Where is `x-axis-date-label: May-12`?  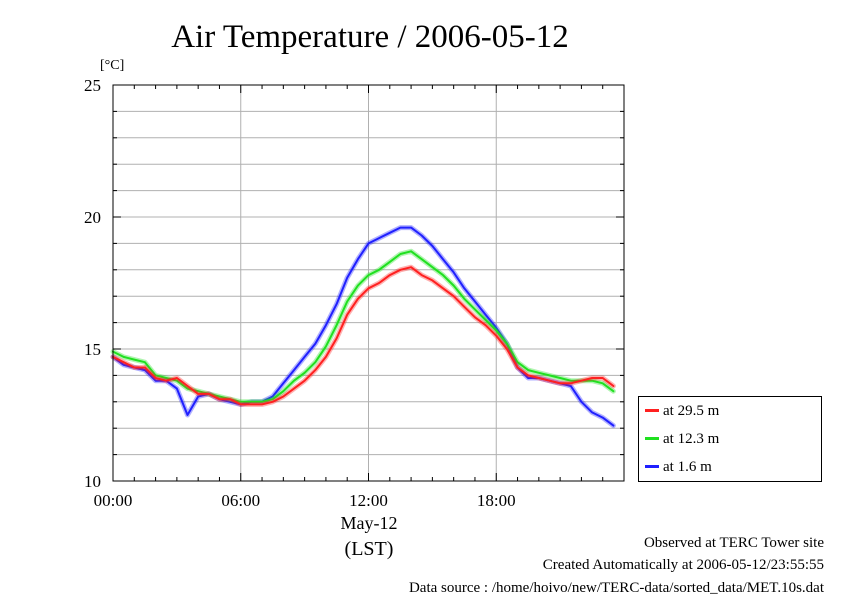 x-axis-date-label: May-12 is located at coordinates (369, 523).